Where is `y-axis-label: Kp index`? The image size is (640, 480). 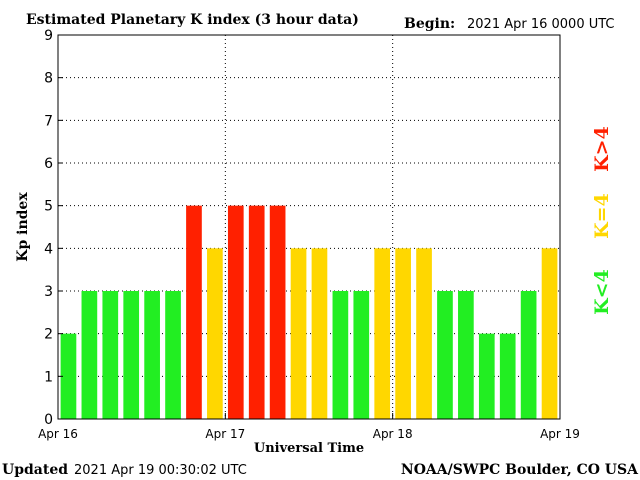
y-axis-label: Kp index is located at coordinates (23, 227).